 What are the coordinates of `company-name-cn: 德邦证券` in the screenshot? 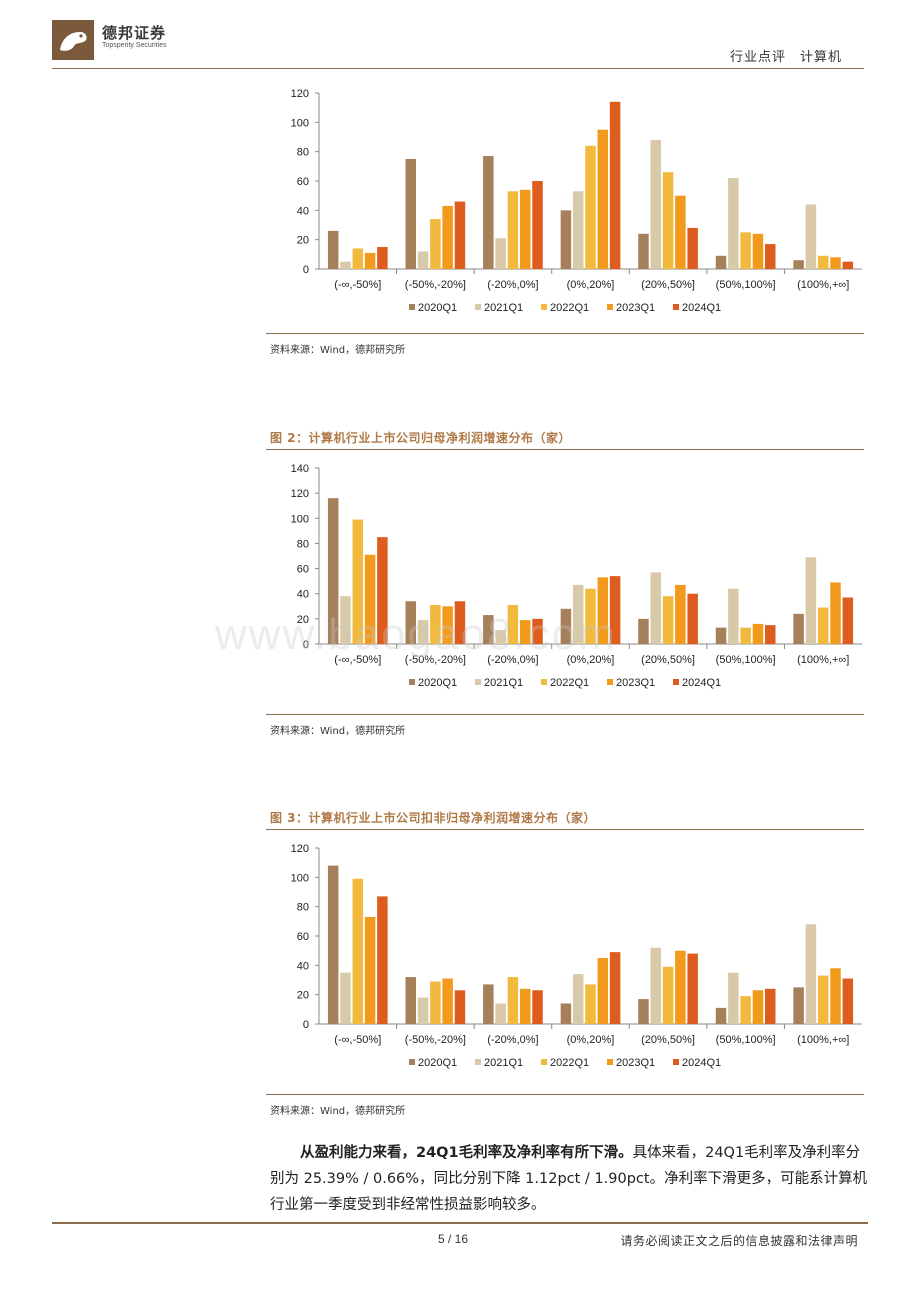 It's located at (134, 33).